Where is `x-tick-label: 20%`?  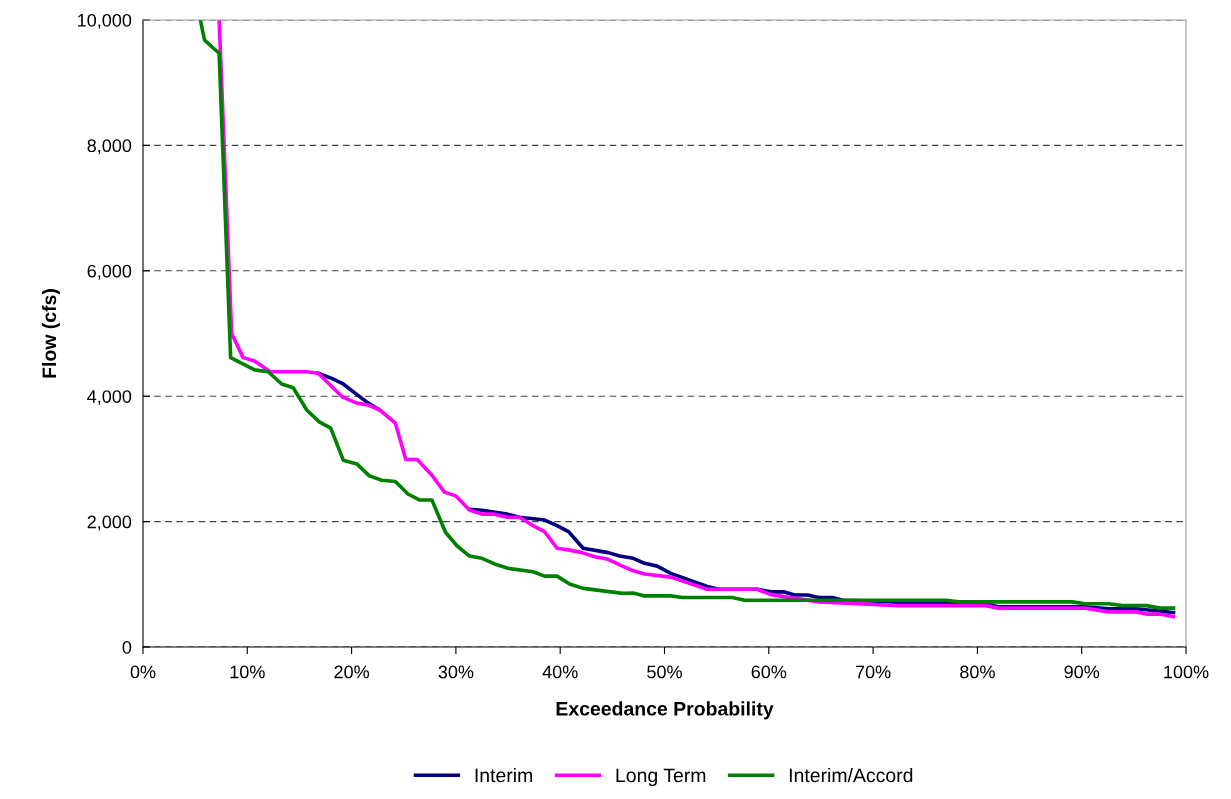 x-tick-label: 20% is located at coordinates (352, 672).